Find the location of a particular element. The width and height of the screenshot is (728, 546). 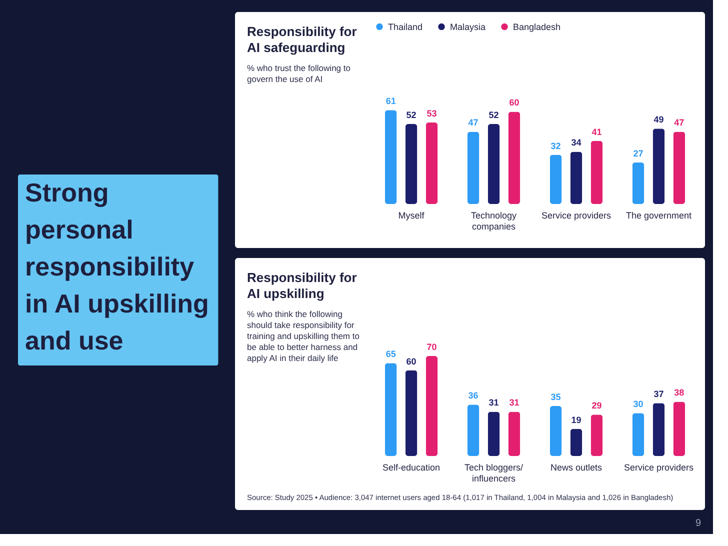

x-tick-label: Self-education is located at coordinates (411, 467).